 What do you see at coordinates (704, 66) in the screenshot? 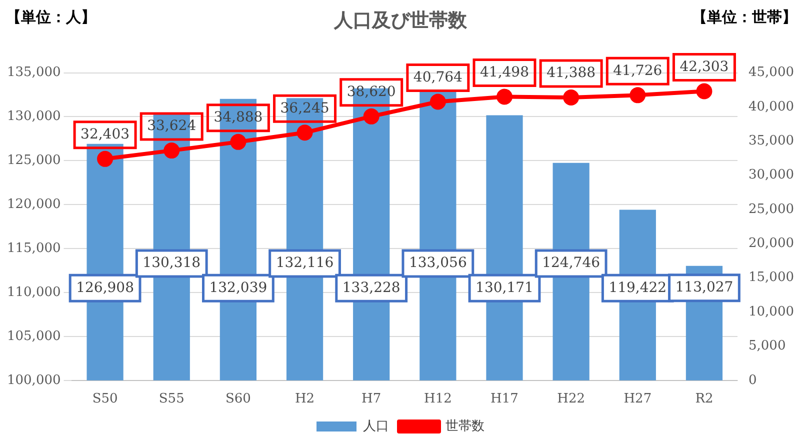
I see `data-label: 42,303` at bounding box center [704, 66].